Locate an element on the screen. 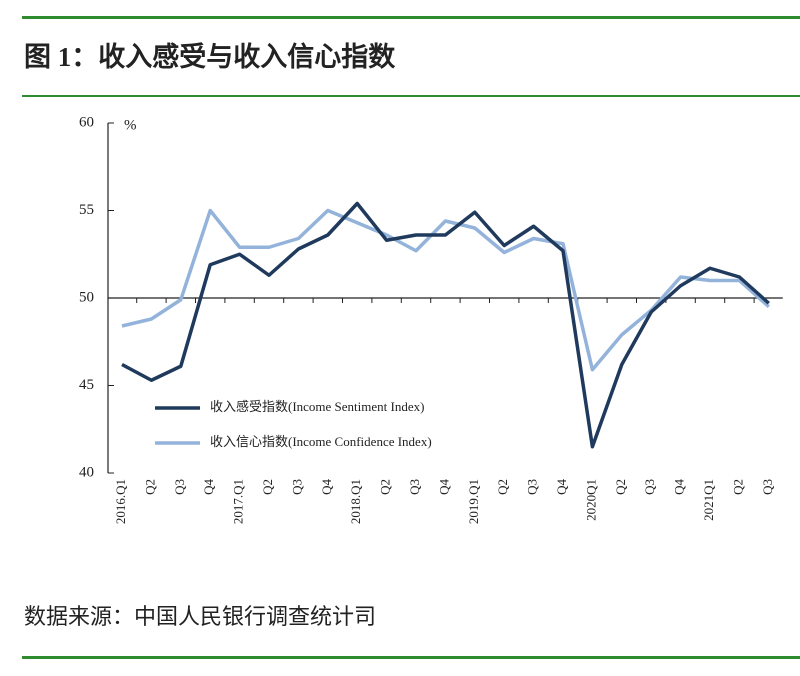 This screenshot has height=676, width=800. legend-label: 收入感受指数(Income Sentiment Index) is located at coordinates (317, 406).